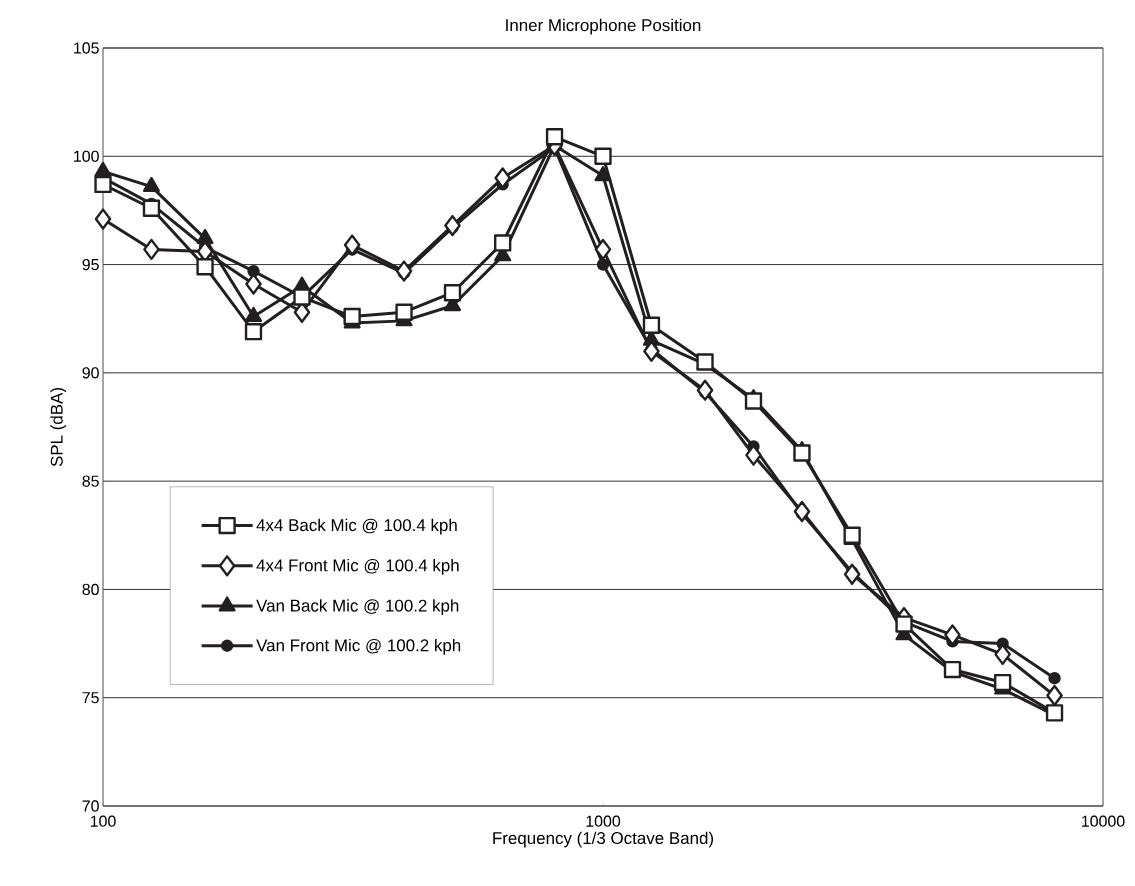  I want to click on chart-title: Inner Microphone Position, so click(603, 26).